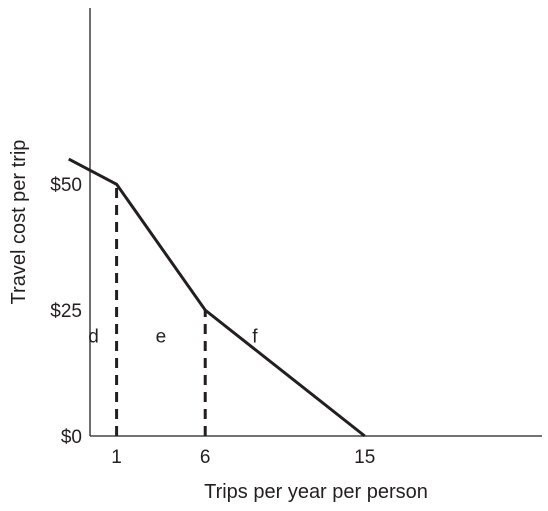 This screenshot has height=511, width=548. What do you see at coordinates (161, 310) in the screenshot?
I see `reference-lines` at bounding box center [161, 310].